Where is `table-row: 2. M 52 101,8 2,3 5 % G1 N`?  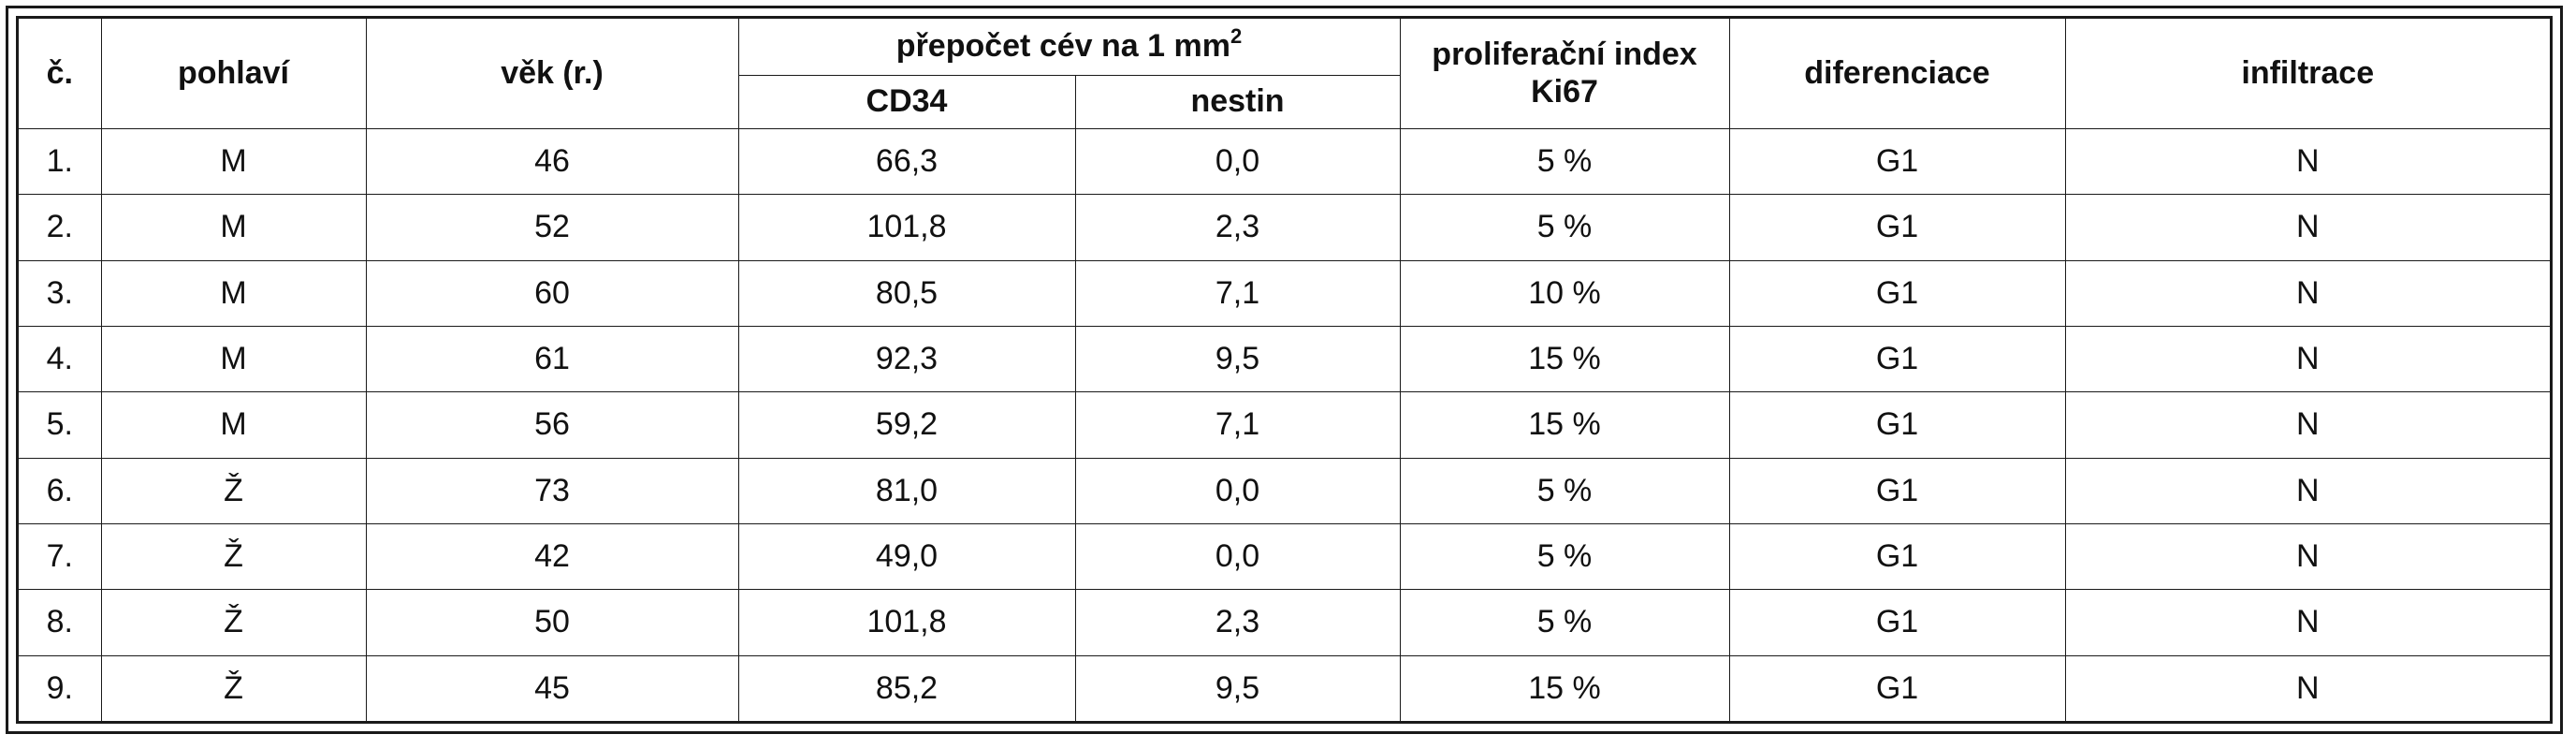
table-row: 2. M 52 101,8 2,3 5 % G1 N is located at coordinates (1284, 227).